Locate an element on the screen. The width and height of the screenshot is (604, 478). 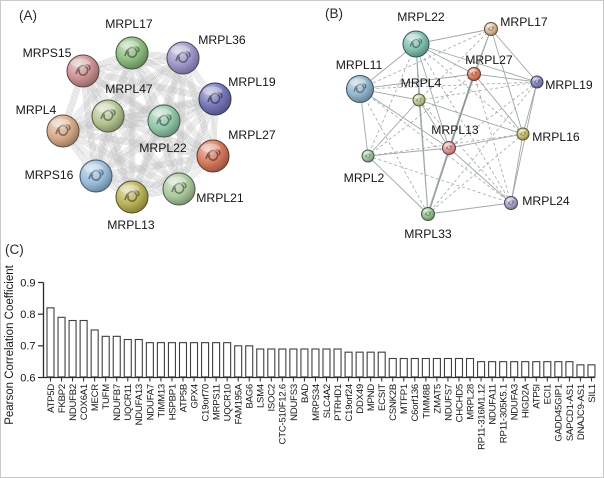
bar-MRPS11 is located at coordinates (216, 360).